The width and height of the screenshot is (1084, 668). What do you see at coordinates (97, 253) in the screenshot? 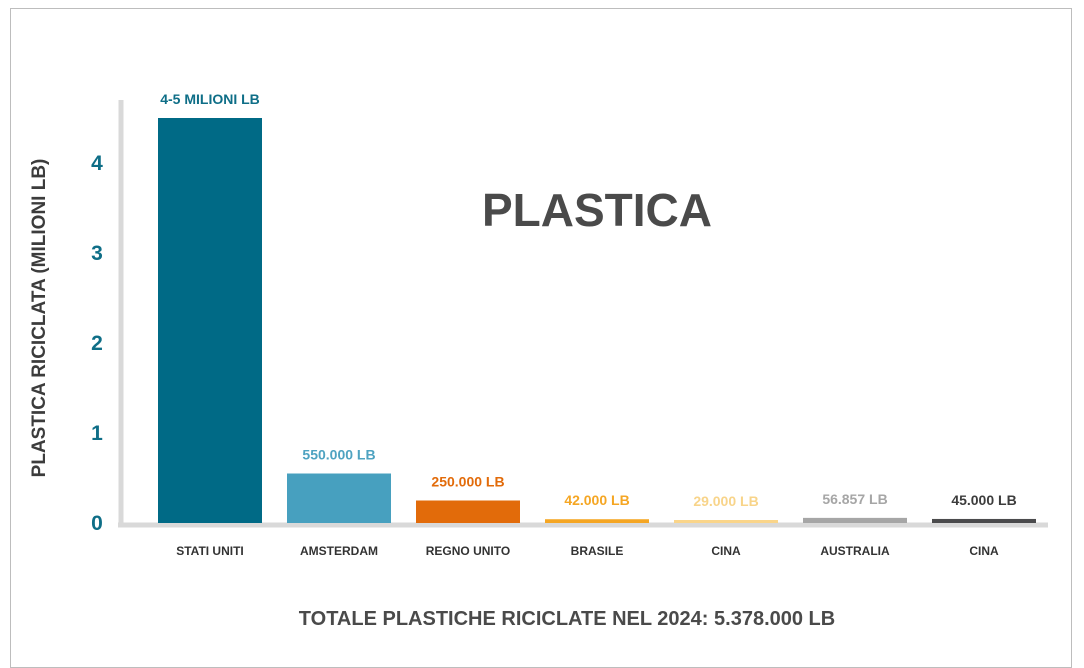
I see `y-tick-label: 3` at bounding box center [97, 253].